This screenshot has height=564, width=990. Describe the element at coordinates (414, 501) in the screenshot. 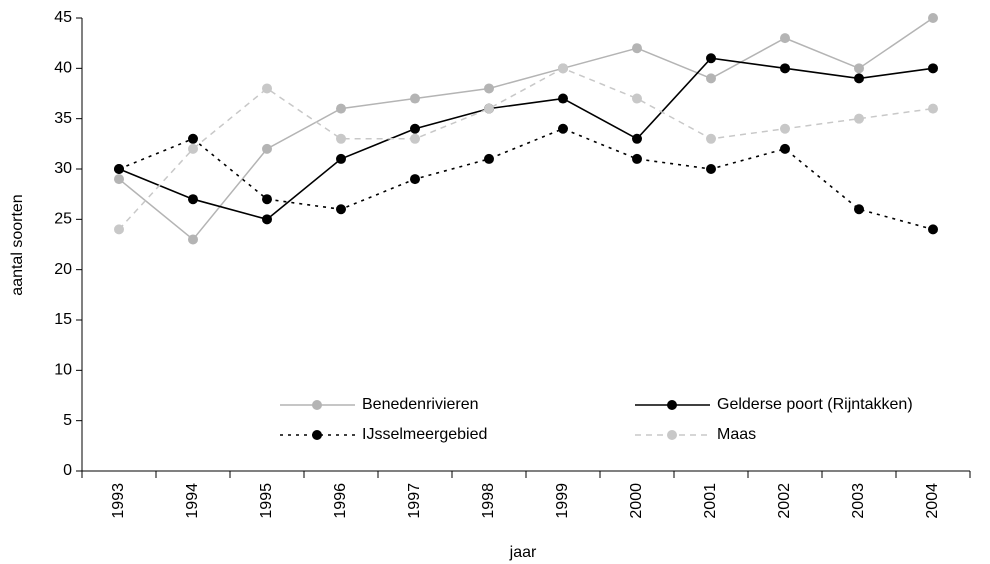

I see `x-tick-label: 1997` at that location.